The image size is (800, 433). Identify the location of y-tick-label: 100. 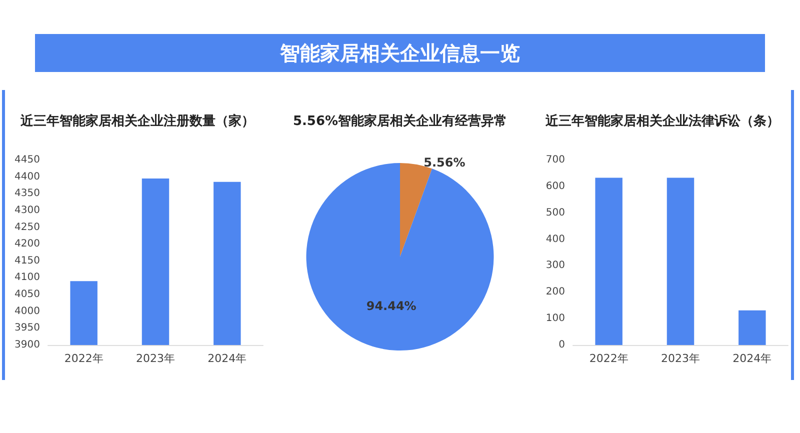
(555, 318).